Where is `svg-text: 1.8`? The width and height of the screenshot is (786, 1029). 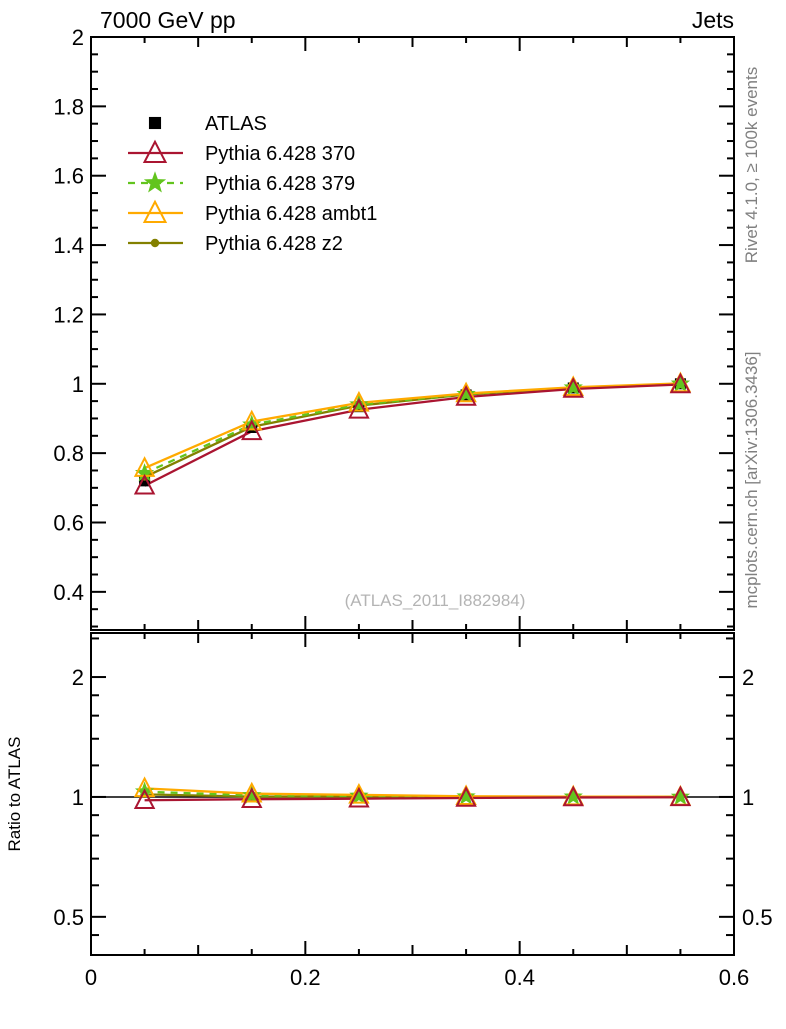
svg-text: 1.8 is located at coordinates (68, 106).